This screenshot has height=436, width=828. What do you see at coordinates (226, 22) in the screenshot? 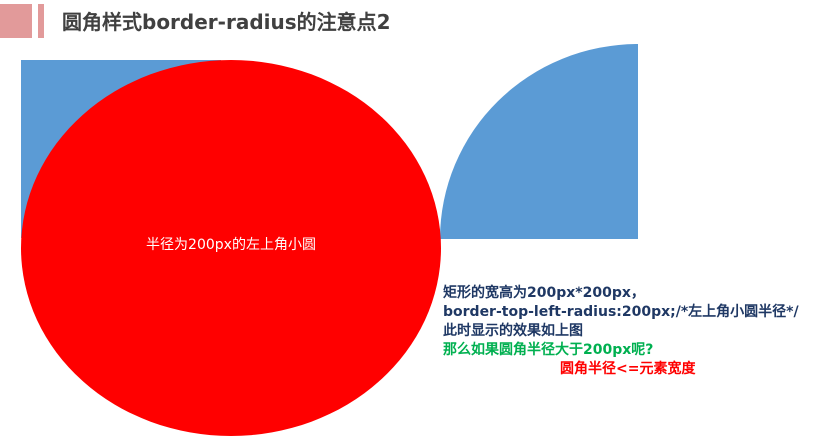
I see `slide-title: 圆角样式border-radius的注意点2` at bounding box center [226, 22].